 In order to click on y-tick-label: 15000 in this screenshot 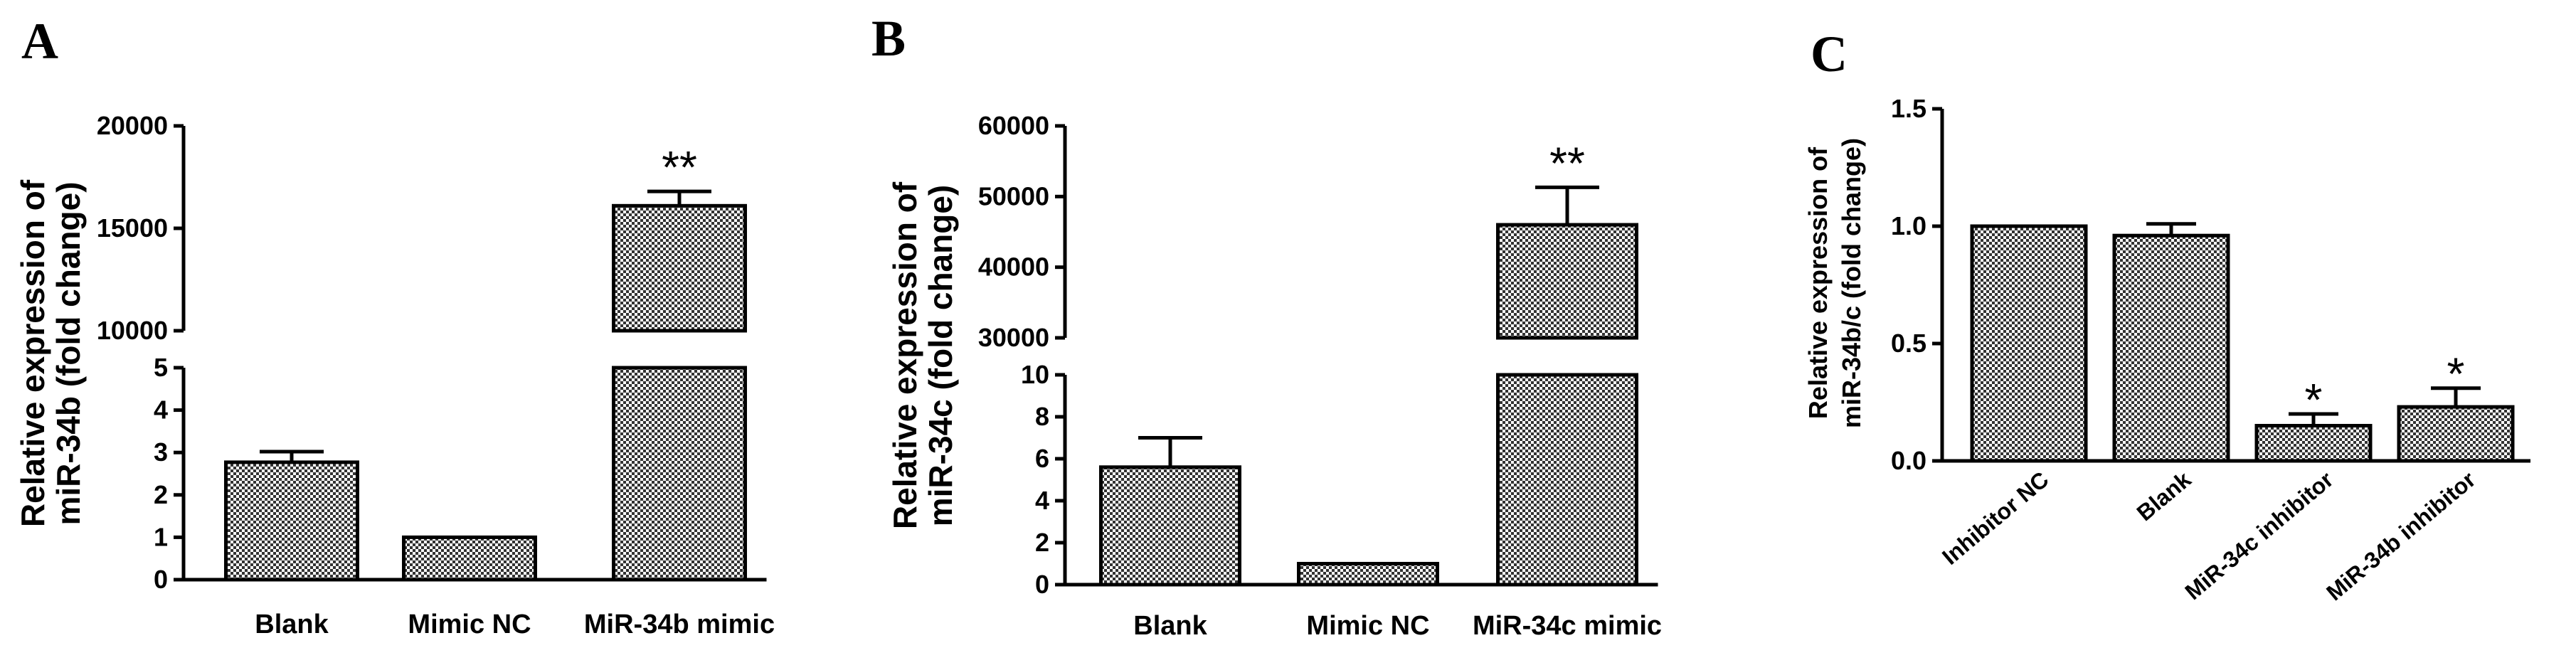, I will do `click(132, 228)`.